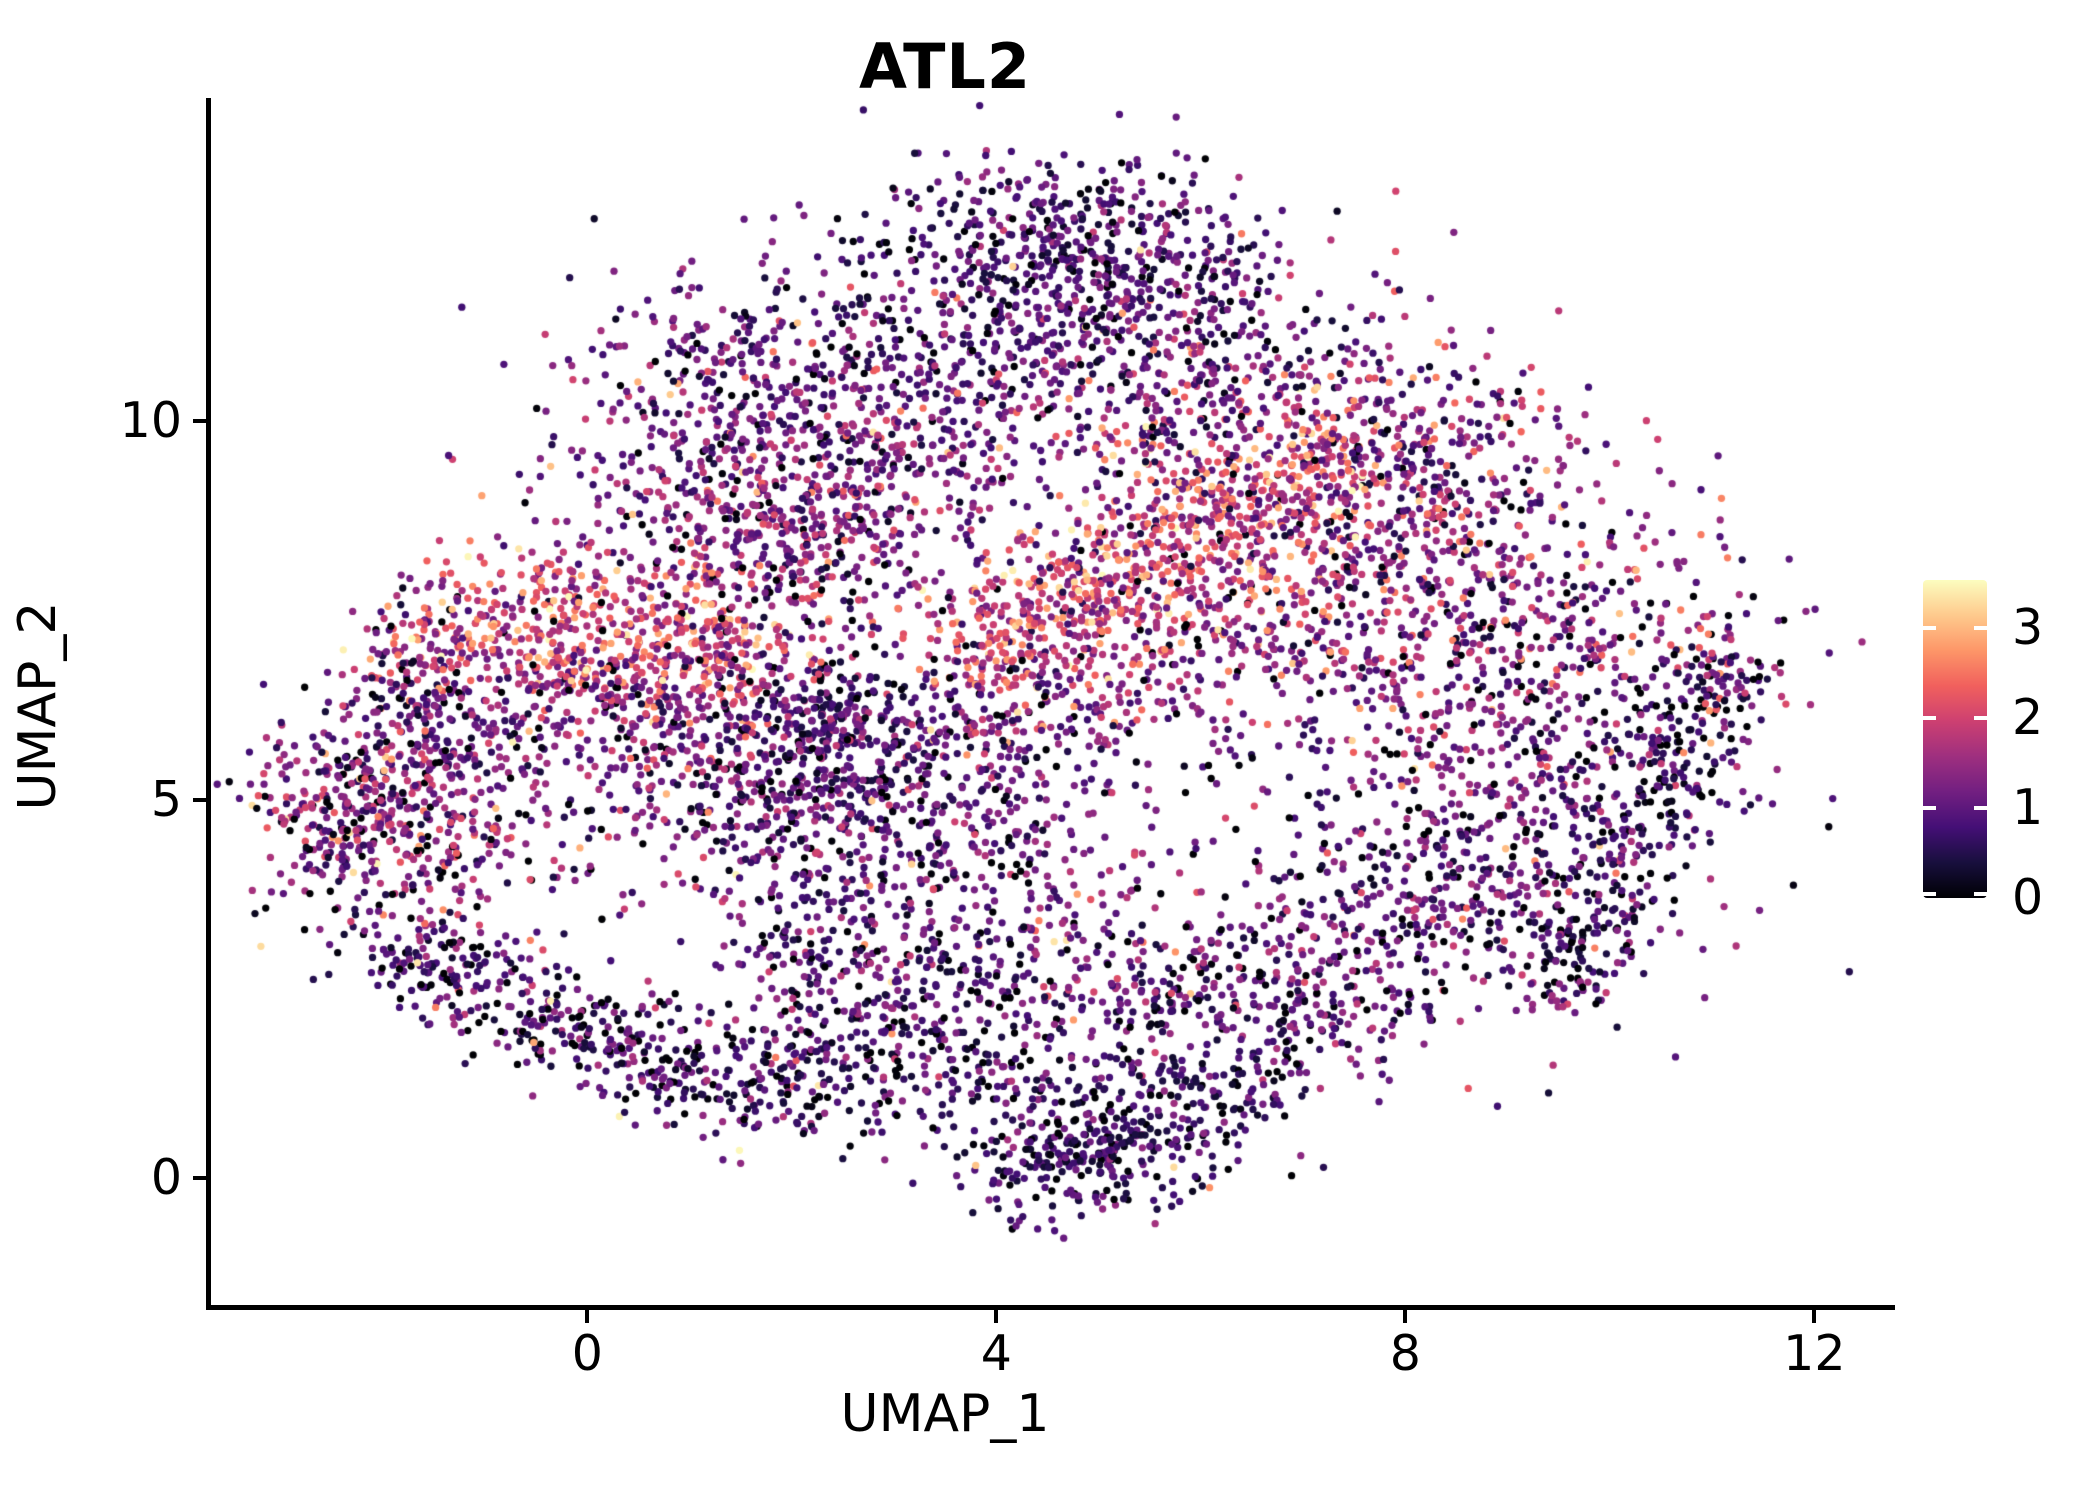 This screenshot has height=1500, width=2100. I want to click on y-axis-spine, so click(208, 704).